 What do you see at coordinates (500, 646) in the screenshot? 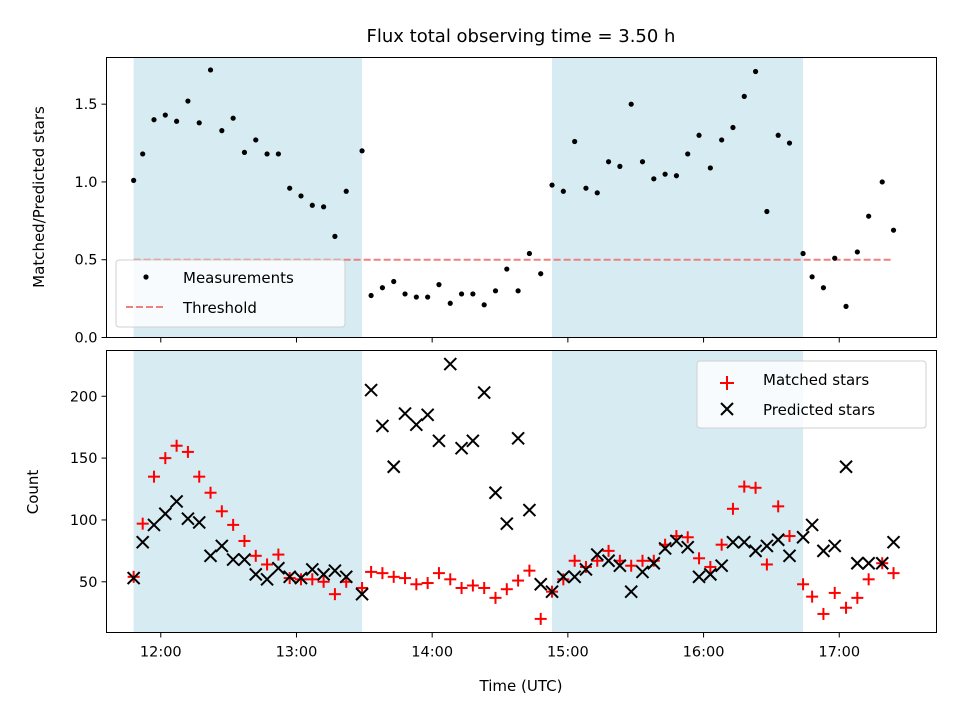
I see `count-x-ticks: 12:00 13:00 14:00 15:00 16:00 17:00` at bounding box center [500, 646].